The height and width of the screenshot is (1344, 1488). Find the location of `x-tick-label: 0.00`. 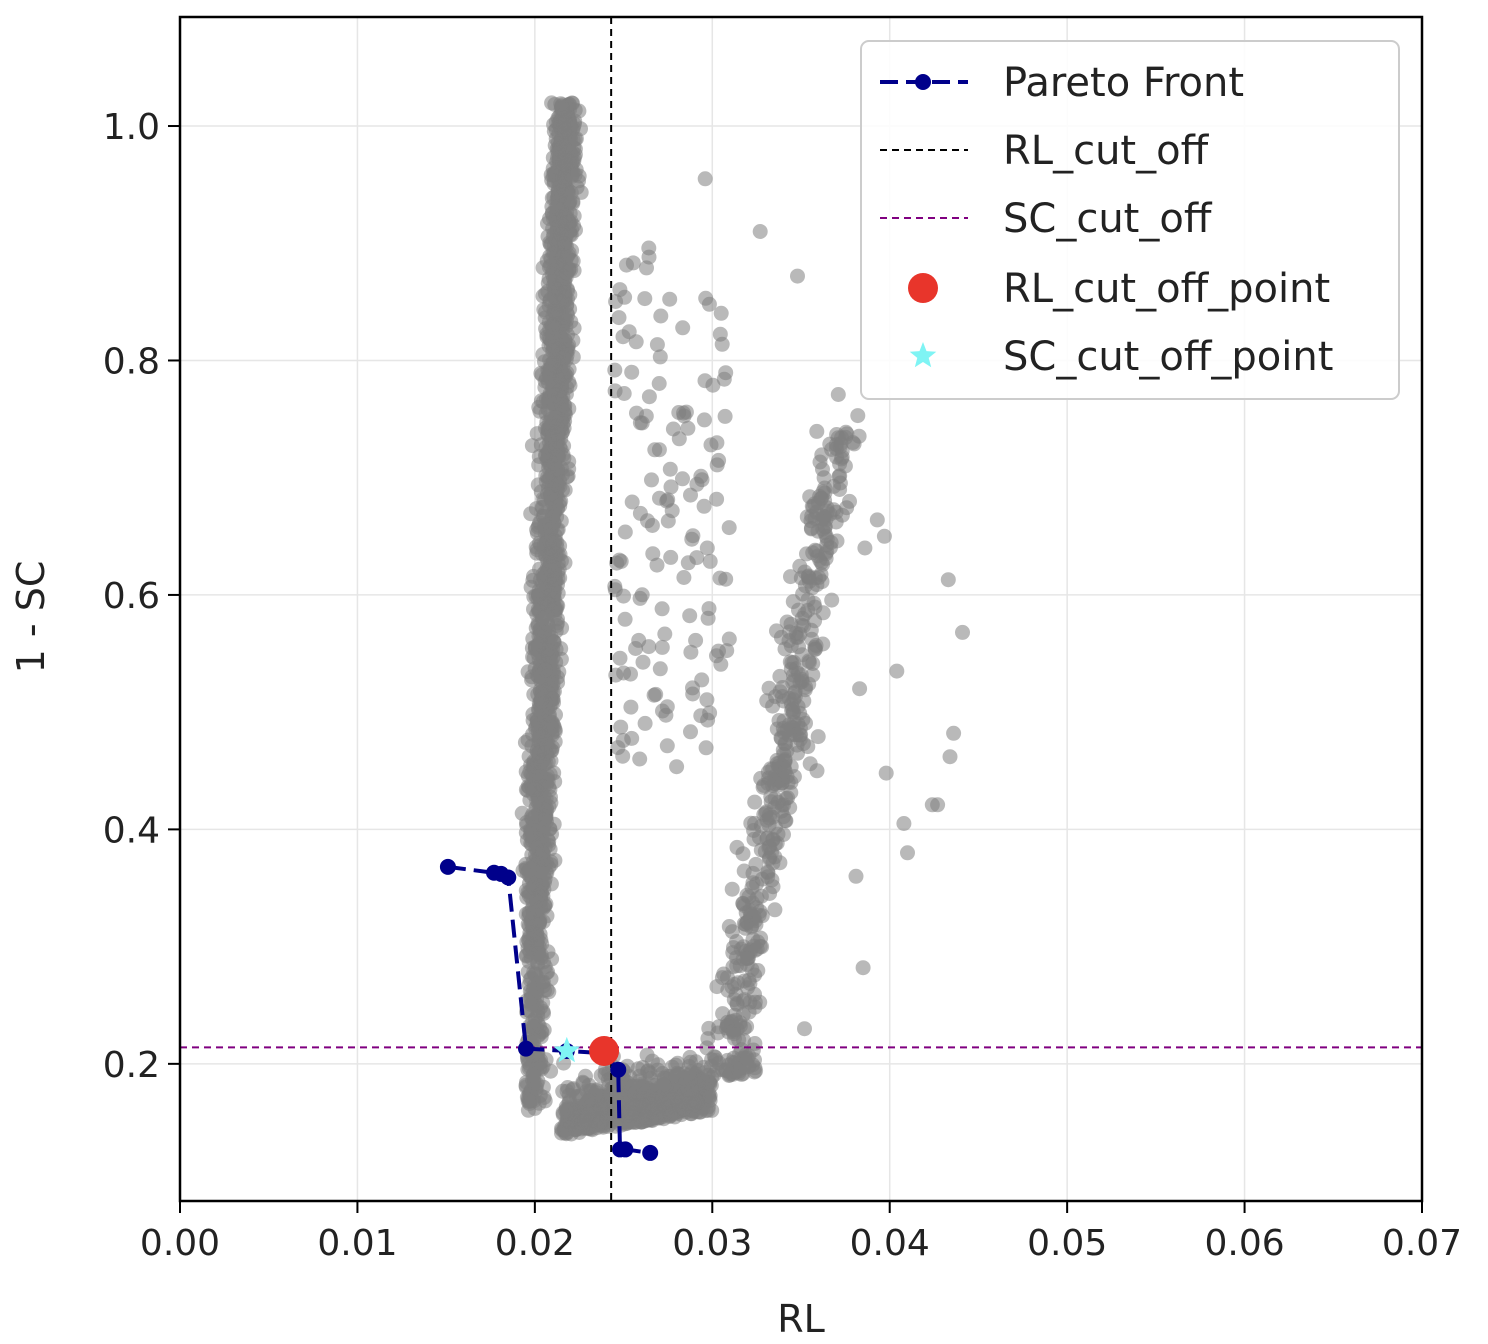

x-tick-label: 0.00 is located at coordinates (180, 1243).